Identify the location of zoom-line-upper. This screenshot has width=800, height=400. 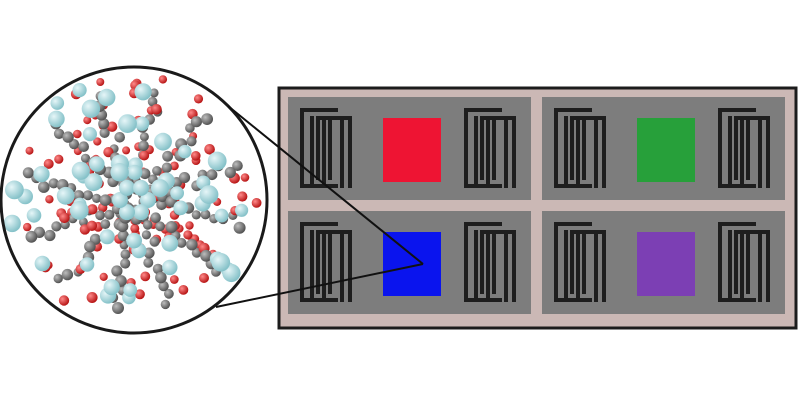
(325, 185).